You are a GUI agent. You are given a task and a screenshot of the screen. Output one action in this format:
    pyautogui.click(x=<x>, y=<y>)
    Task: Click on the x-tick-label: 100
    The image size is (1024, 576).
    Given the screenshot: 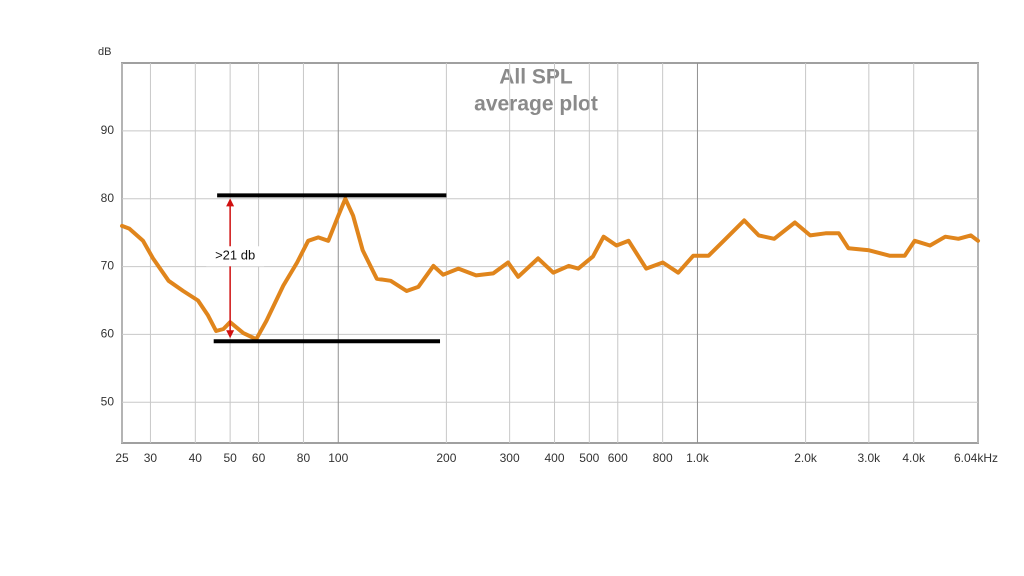 What is the action you would take?
    pyautogui.click(x=338, y=458)
    